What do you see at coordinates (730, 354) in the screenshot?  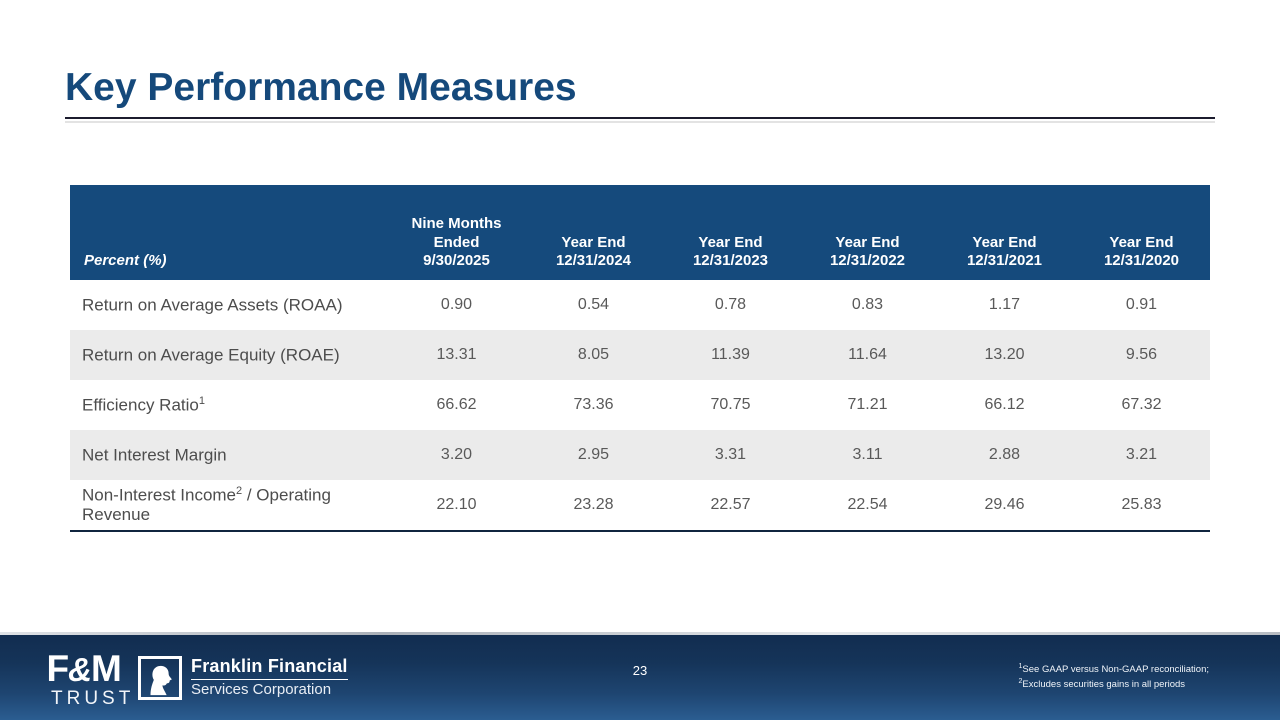 I see `cell-value: 11.39` at bounding box center [730, 354].